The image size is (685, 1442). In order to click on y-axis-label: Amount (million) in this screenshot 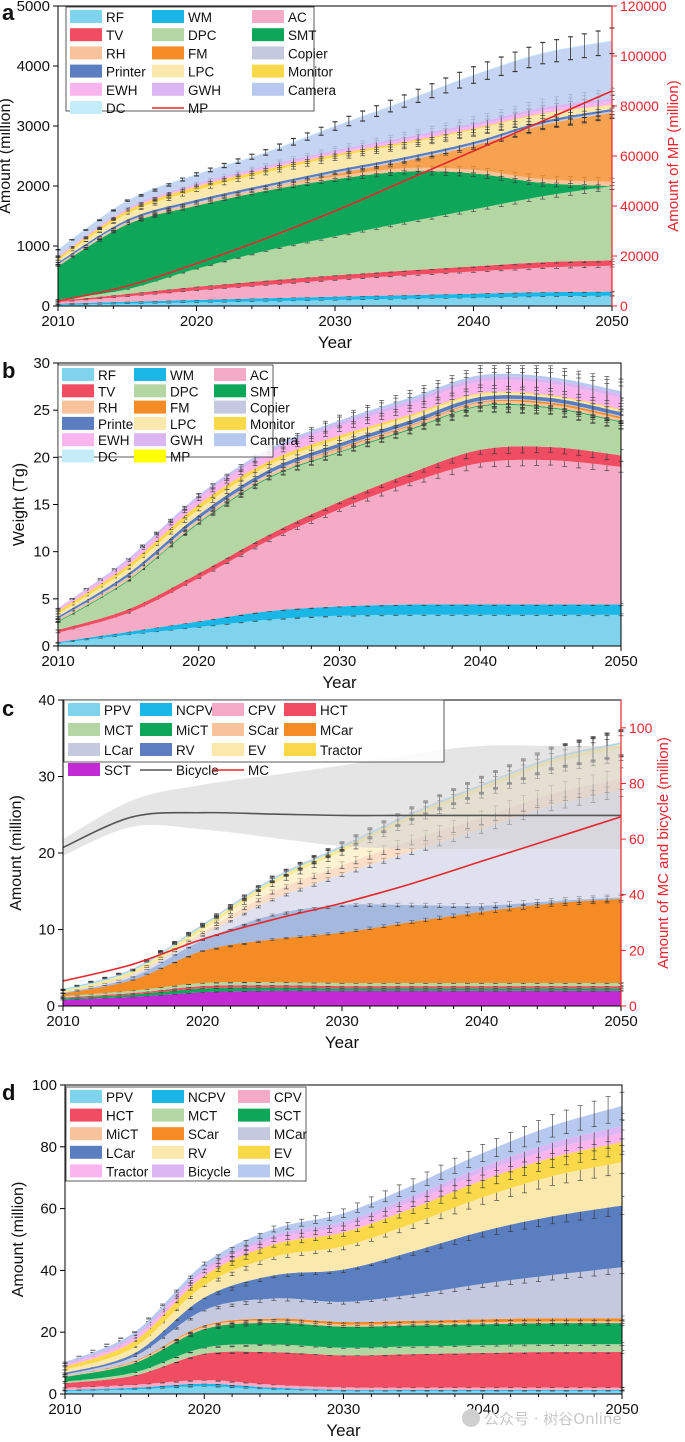, I will do `click(7, 156)`.